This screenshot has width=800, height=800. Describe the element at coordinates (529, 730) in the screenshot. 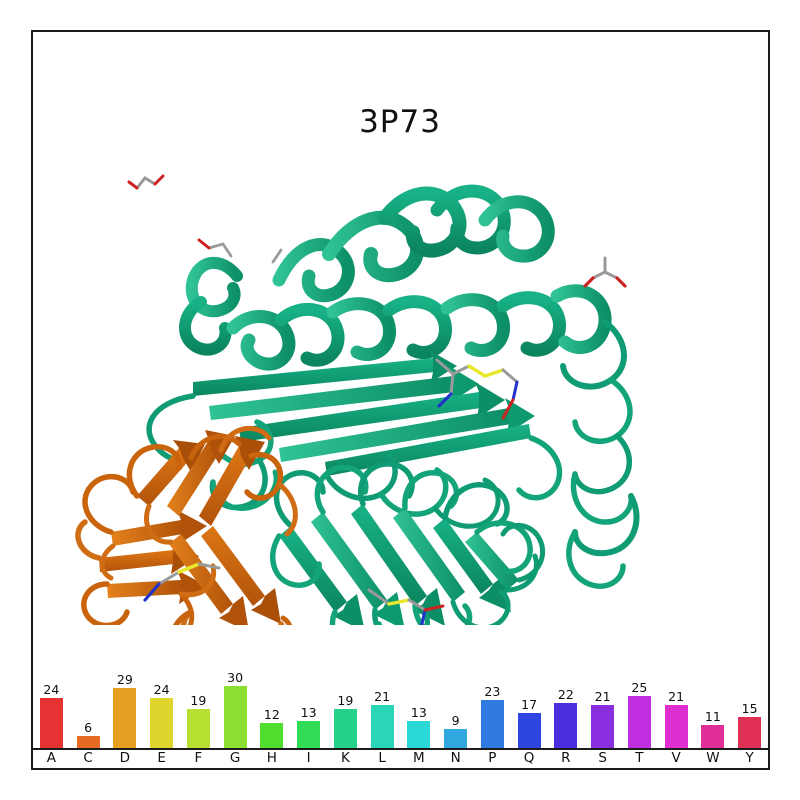

I see `bar-Q` at that location.